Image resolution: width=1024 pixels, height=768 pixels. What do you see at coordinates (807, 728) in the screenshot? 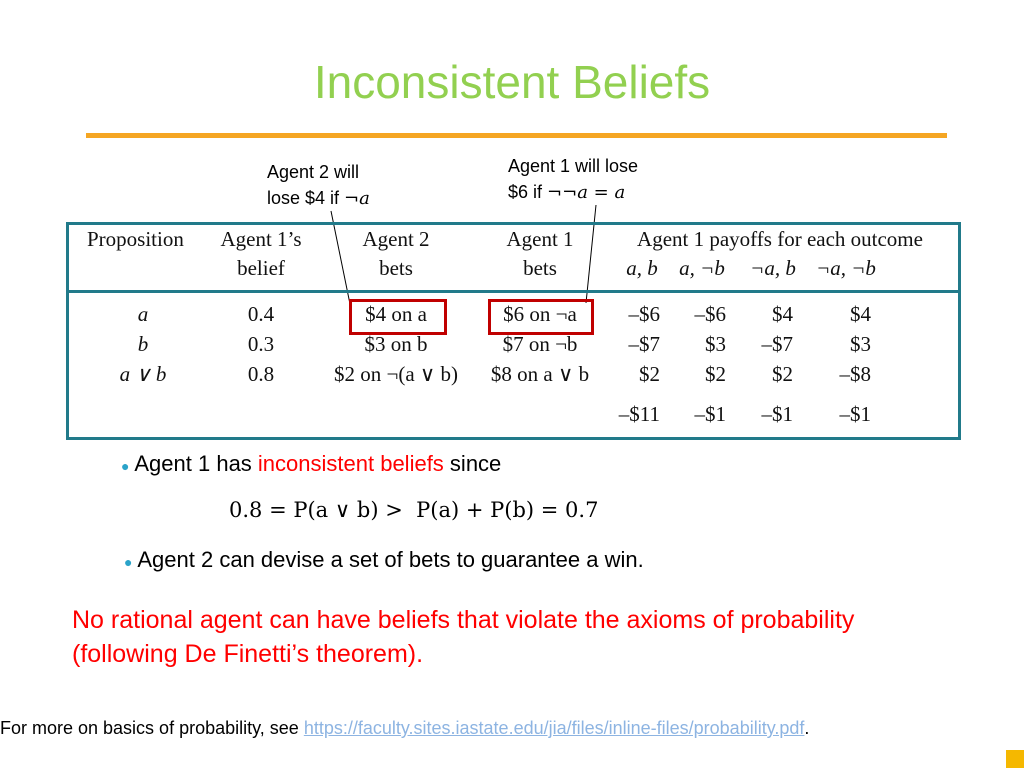
I see `footer-suffix: .` at bounding box center [807, 728].